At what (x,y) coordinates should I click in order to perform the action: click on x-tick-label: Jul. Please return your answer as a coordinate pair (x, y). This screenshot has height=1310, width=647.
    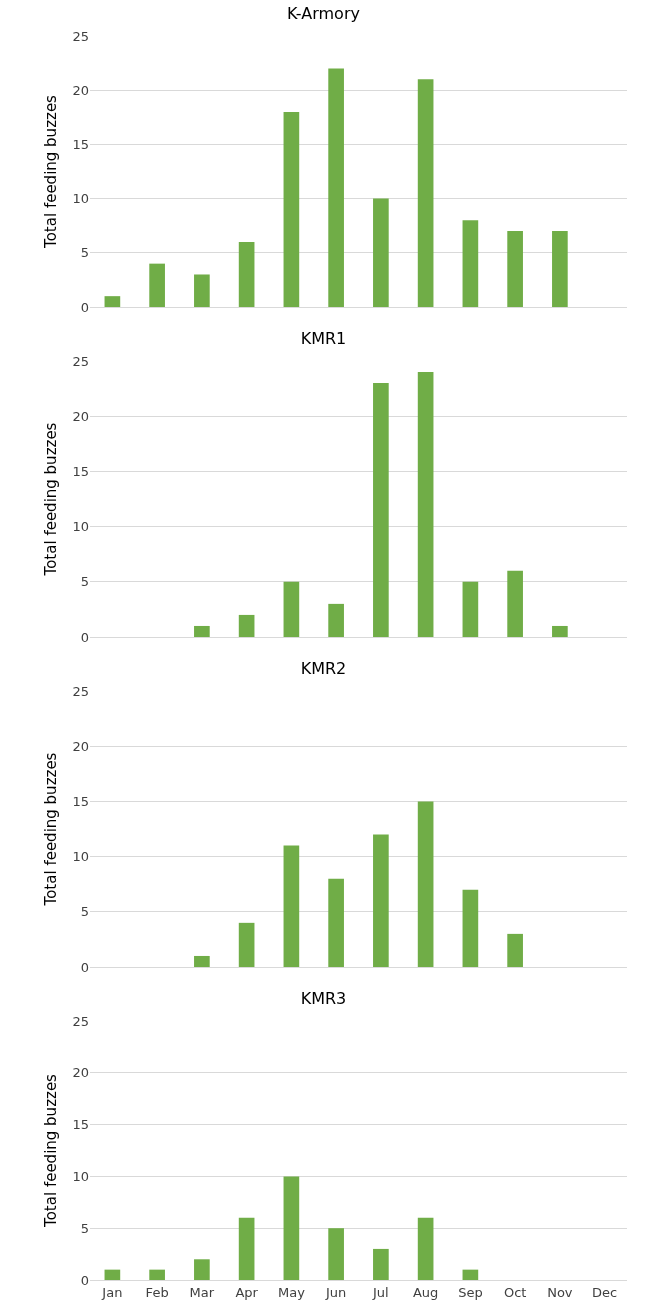
    Looking at the image, I should click on (380, 1292).